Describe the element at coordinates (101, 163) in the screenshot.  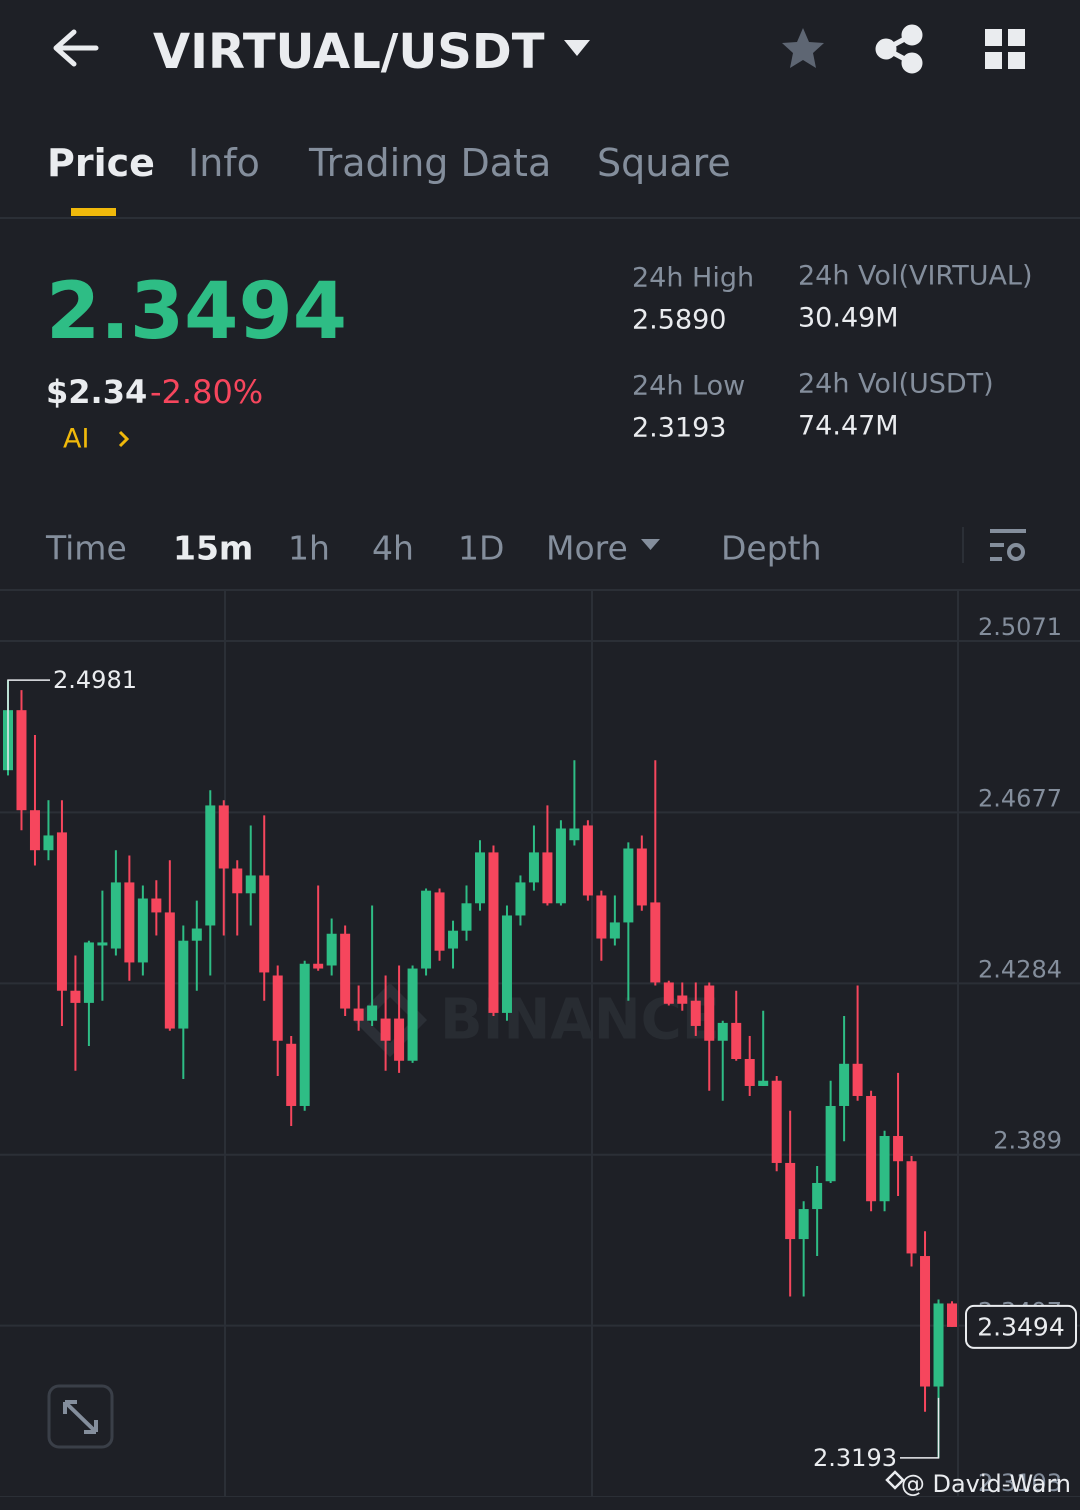
I see `tab: Price` at that location.